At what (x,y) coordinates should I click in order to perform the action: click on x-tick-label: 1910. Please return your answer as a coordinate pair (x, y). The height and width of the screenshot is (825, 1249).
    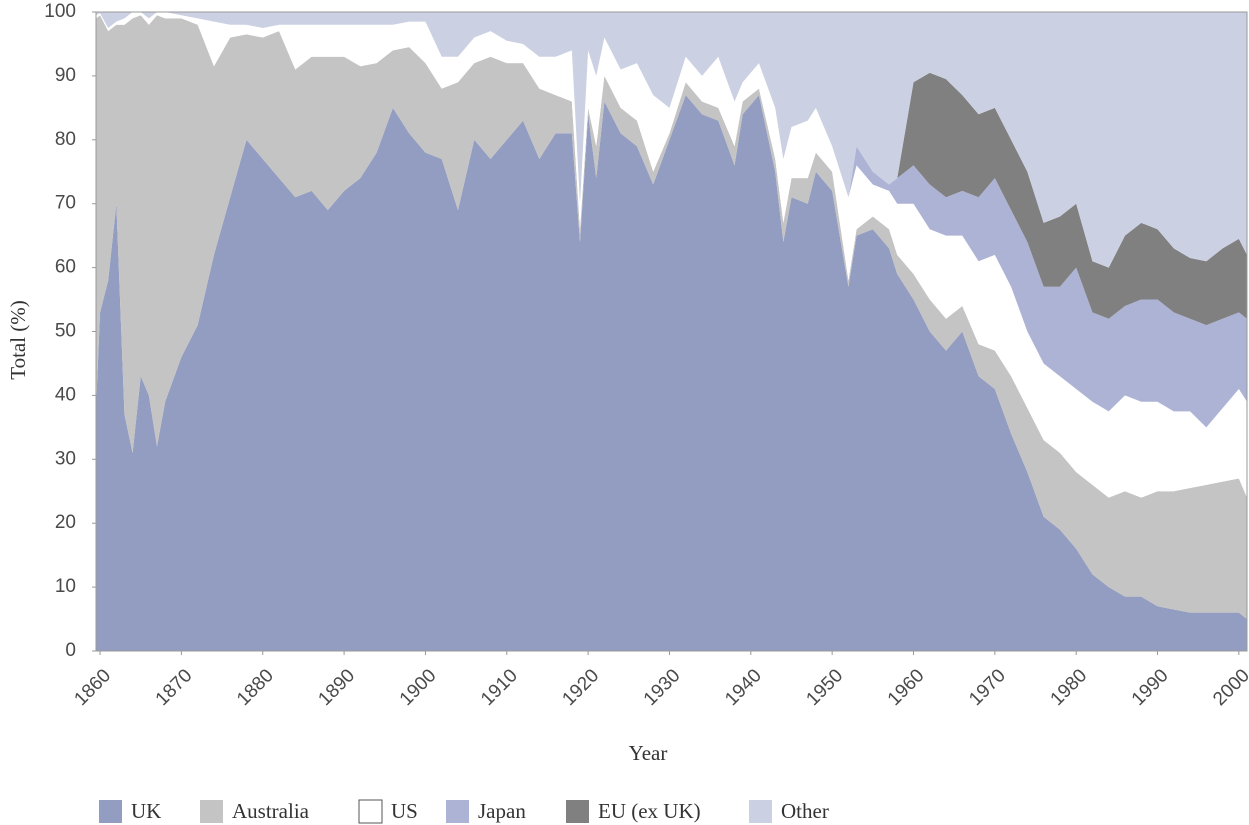
    Looking at the image, I should click on (499, 687).